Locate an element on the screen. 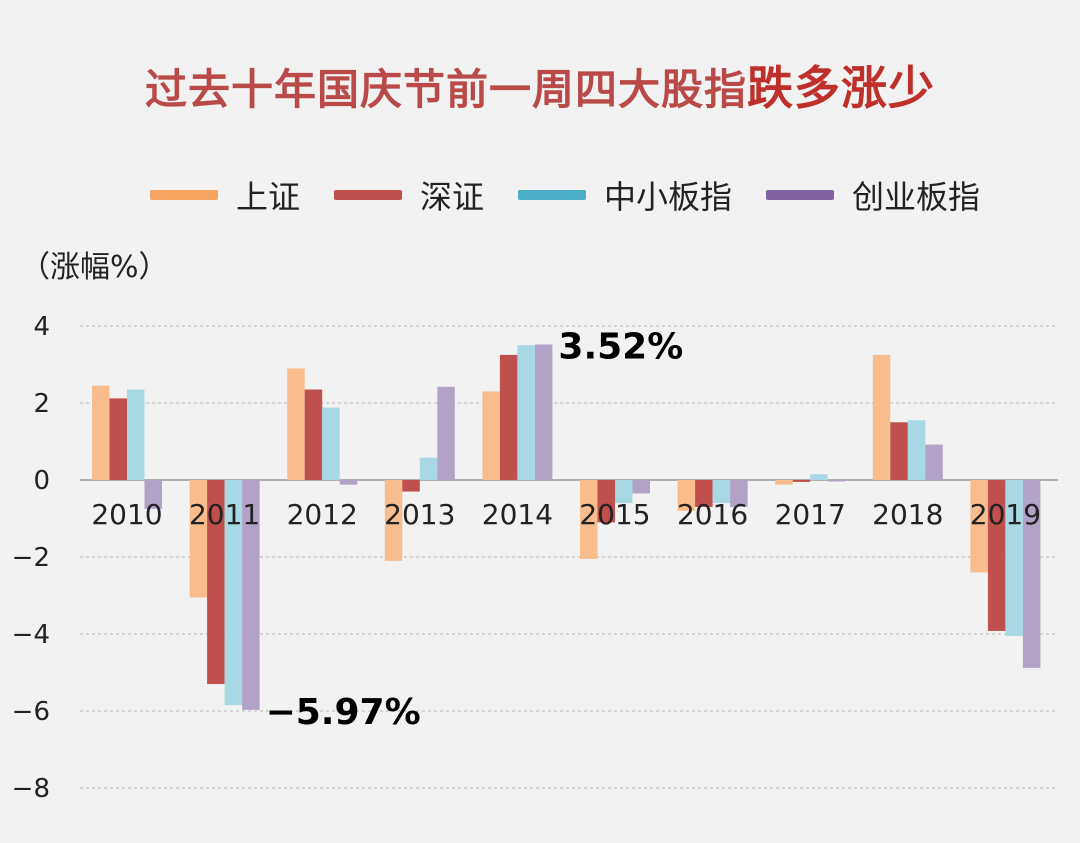 Image resolution: width=1080 pixels, height=843 pixels. x-category-label: 2016 is located at coordinates (712, 514).